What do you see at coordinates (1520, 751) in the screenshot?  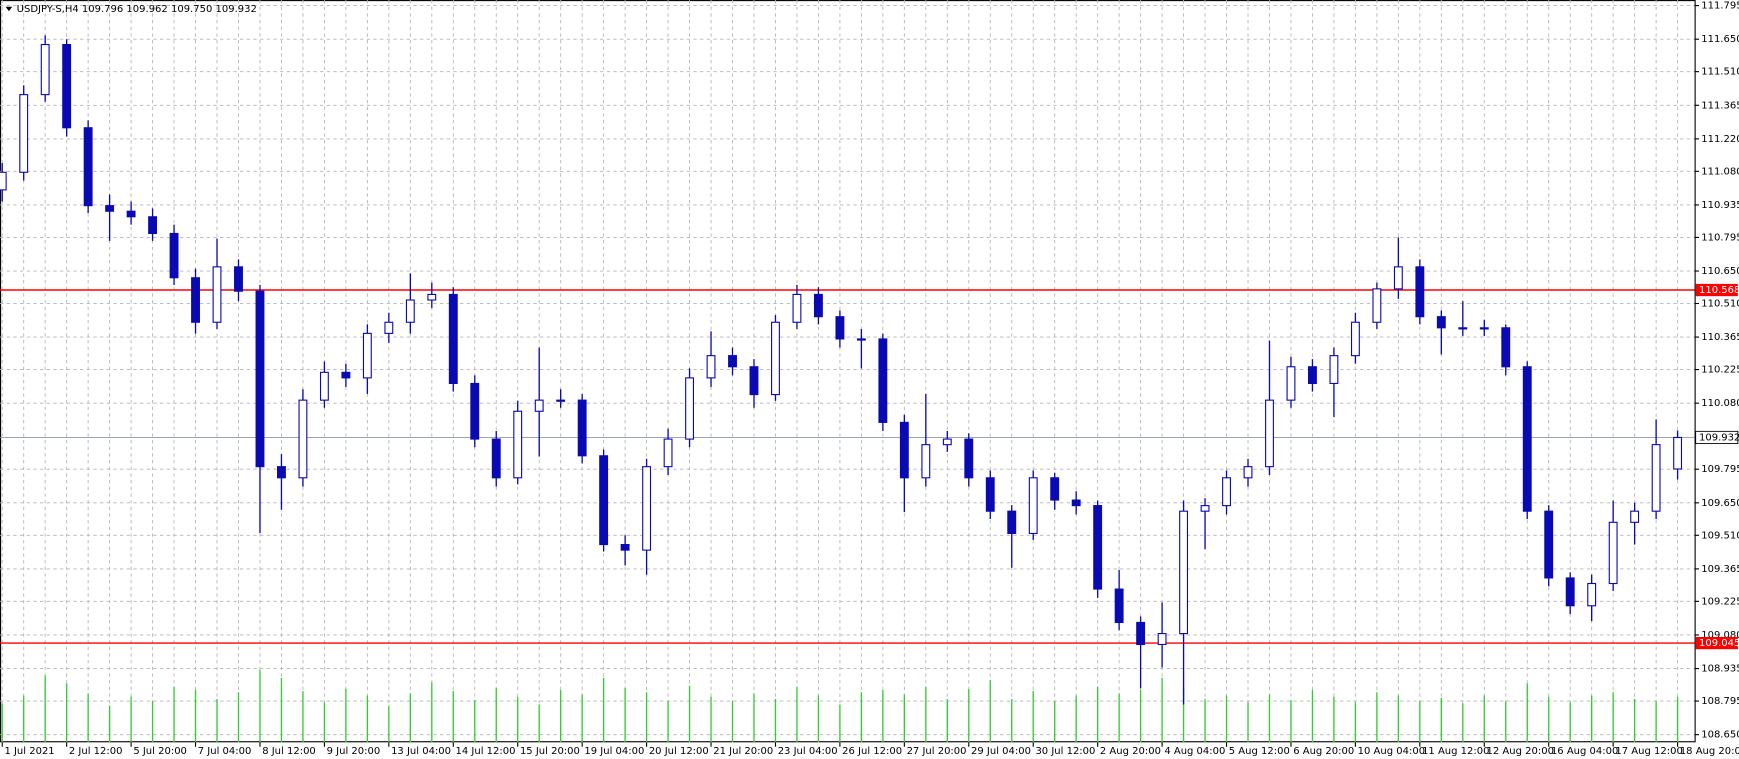 I see `x-tick-label: 12 Aug 20:00` at bounding box center [1520, 751].